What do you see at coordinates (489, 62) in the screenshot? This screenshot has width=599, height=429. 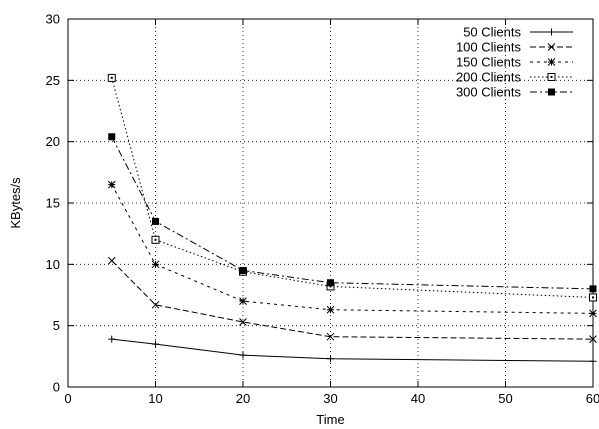 I see `legend-label: 150 Clients` at bounding box center [489, 62].